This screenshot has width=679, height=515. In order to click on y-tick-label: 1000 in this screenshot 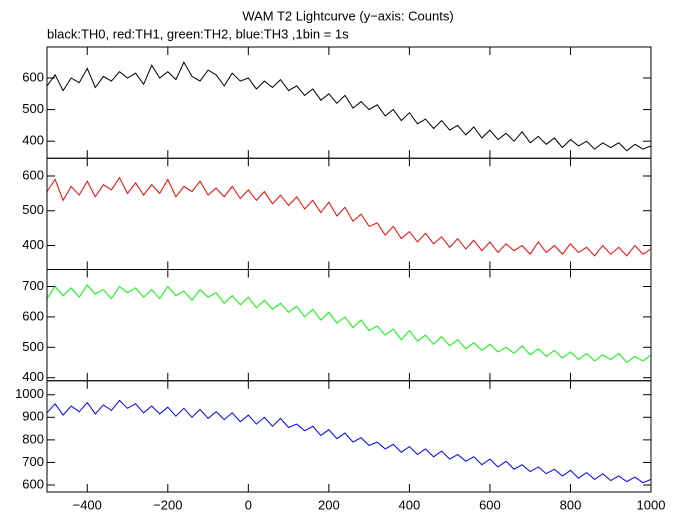, I will do `click(29, 393)`.